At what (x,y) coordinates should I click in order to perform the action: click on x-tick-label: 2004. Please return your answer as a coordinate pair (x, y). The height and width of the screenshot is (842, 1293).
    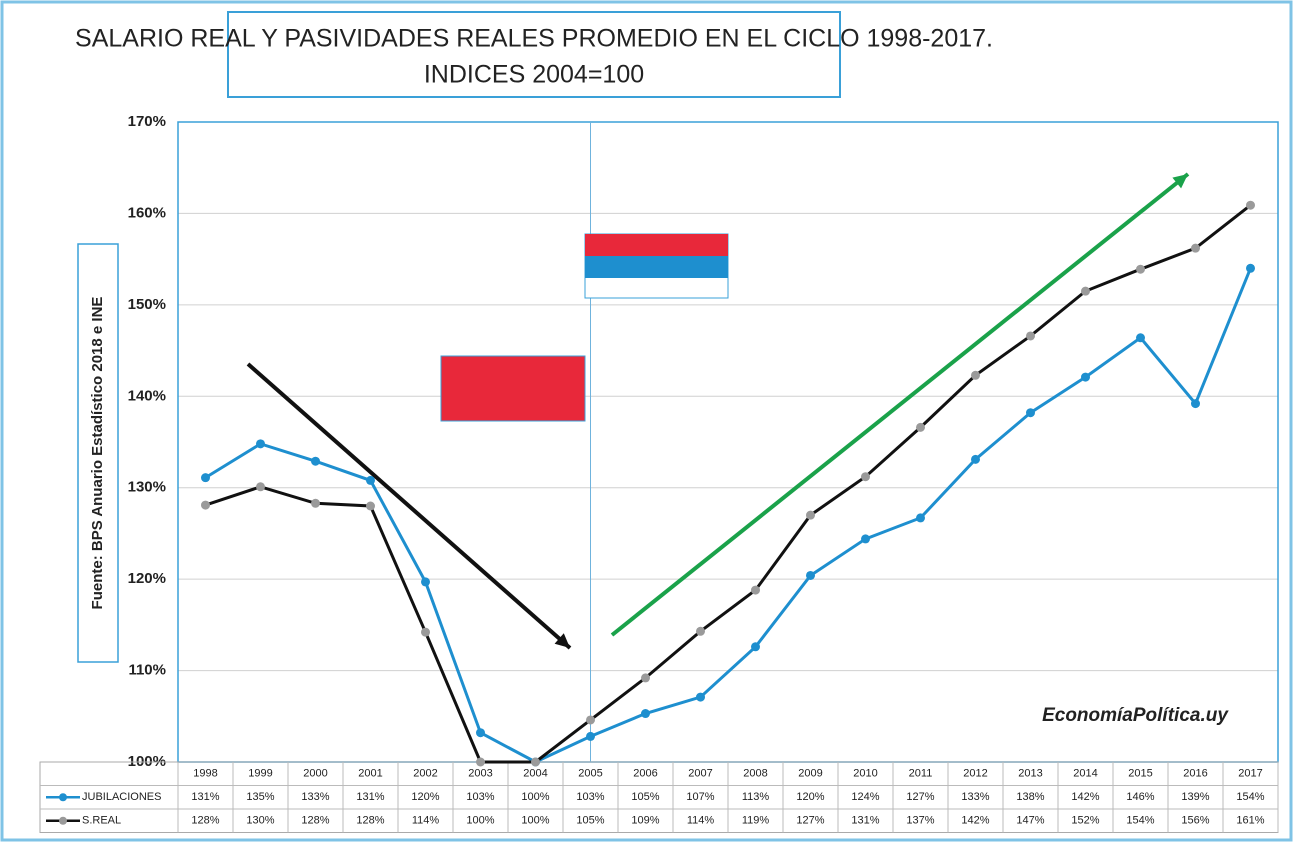
    Looking at the image, I should click on (535, 774).